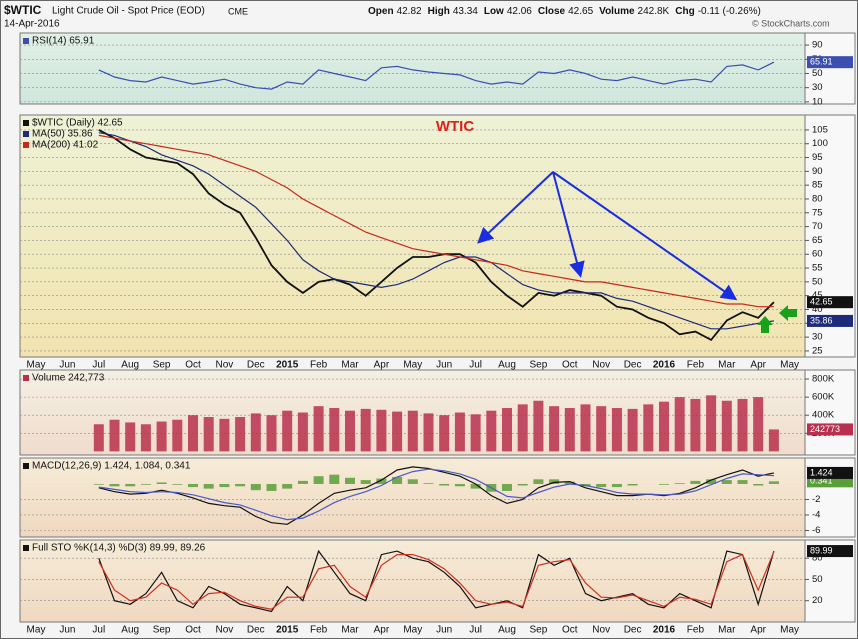 The image size is (858, 639). I want to click on y-tick-label: 80, so click(817, 198).